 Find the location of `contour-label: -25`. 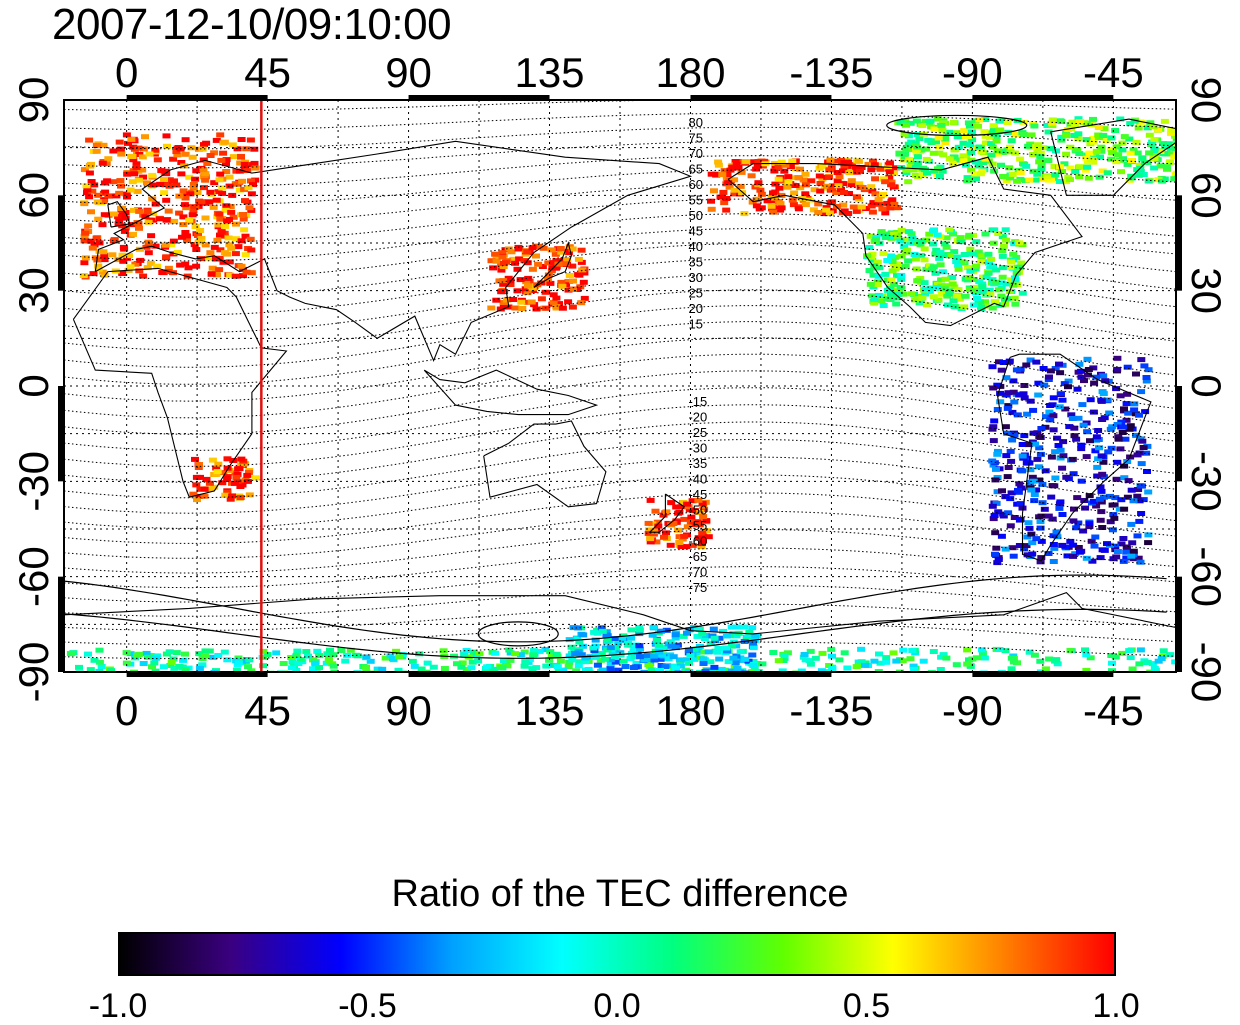

contour-label: -25 is located at coordinates (697, 432).